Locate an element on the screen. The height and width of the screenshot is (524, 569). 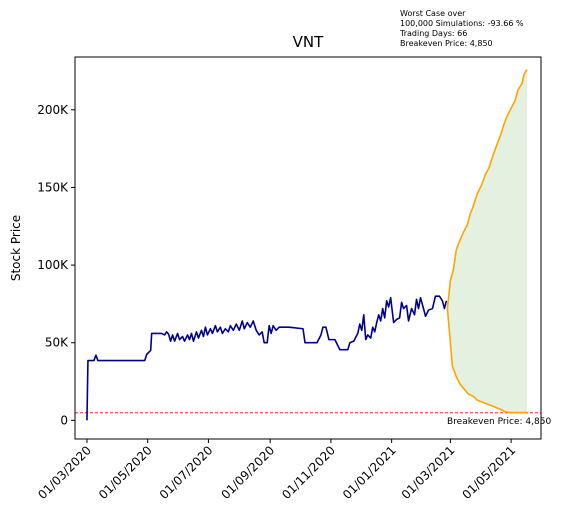
x-tick-label: 01/03/2020 is located at coordinates (64, 472).